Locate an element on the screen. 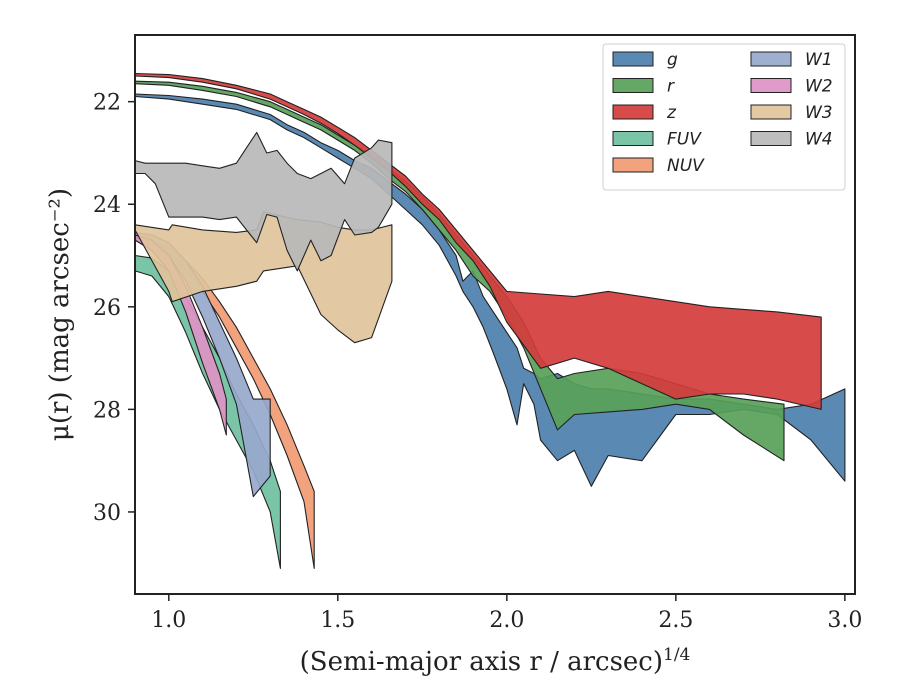  x-tick-label: 3.0 is located at coordinates (844, 620).